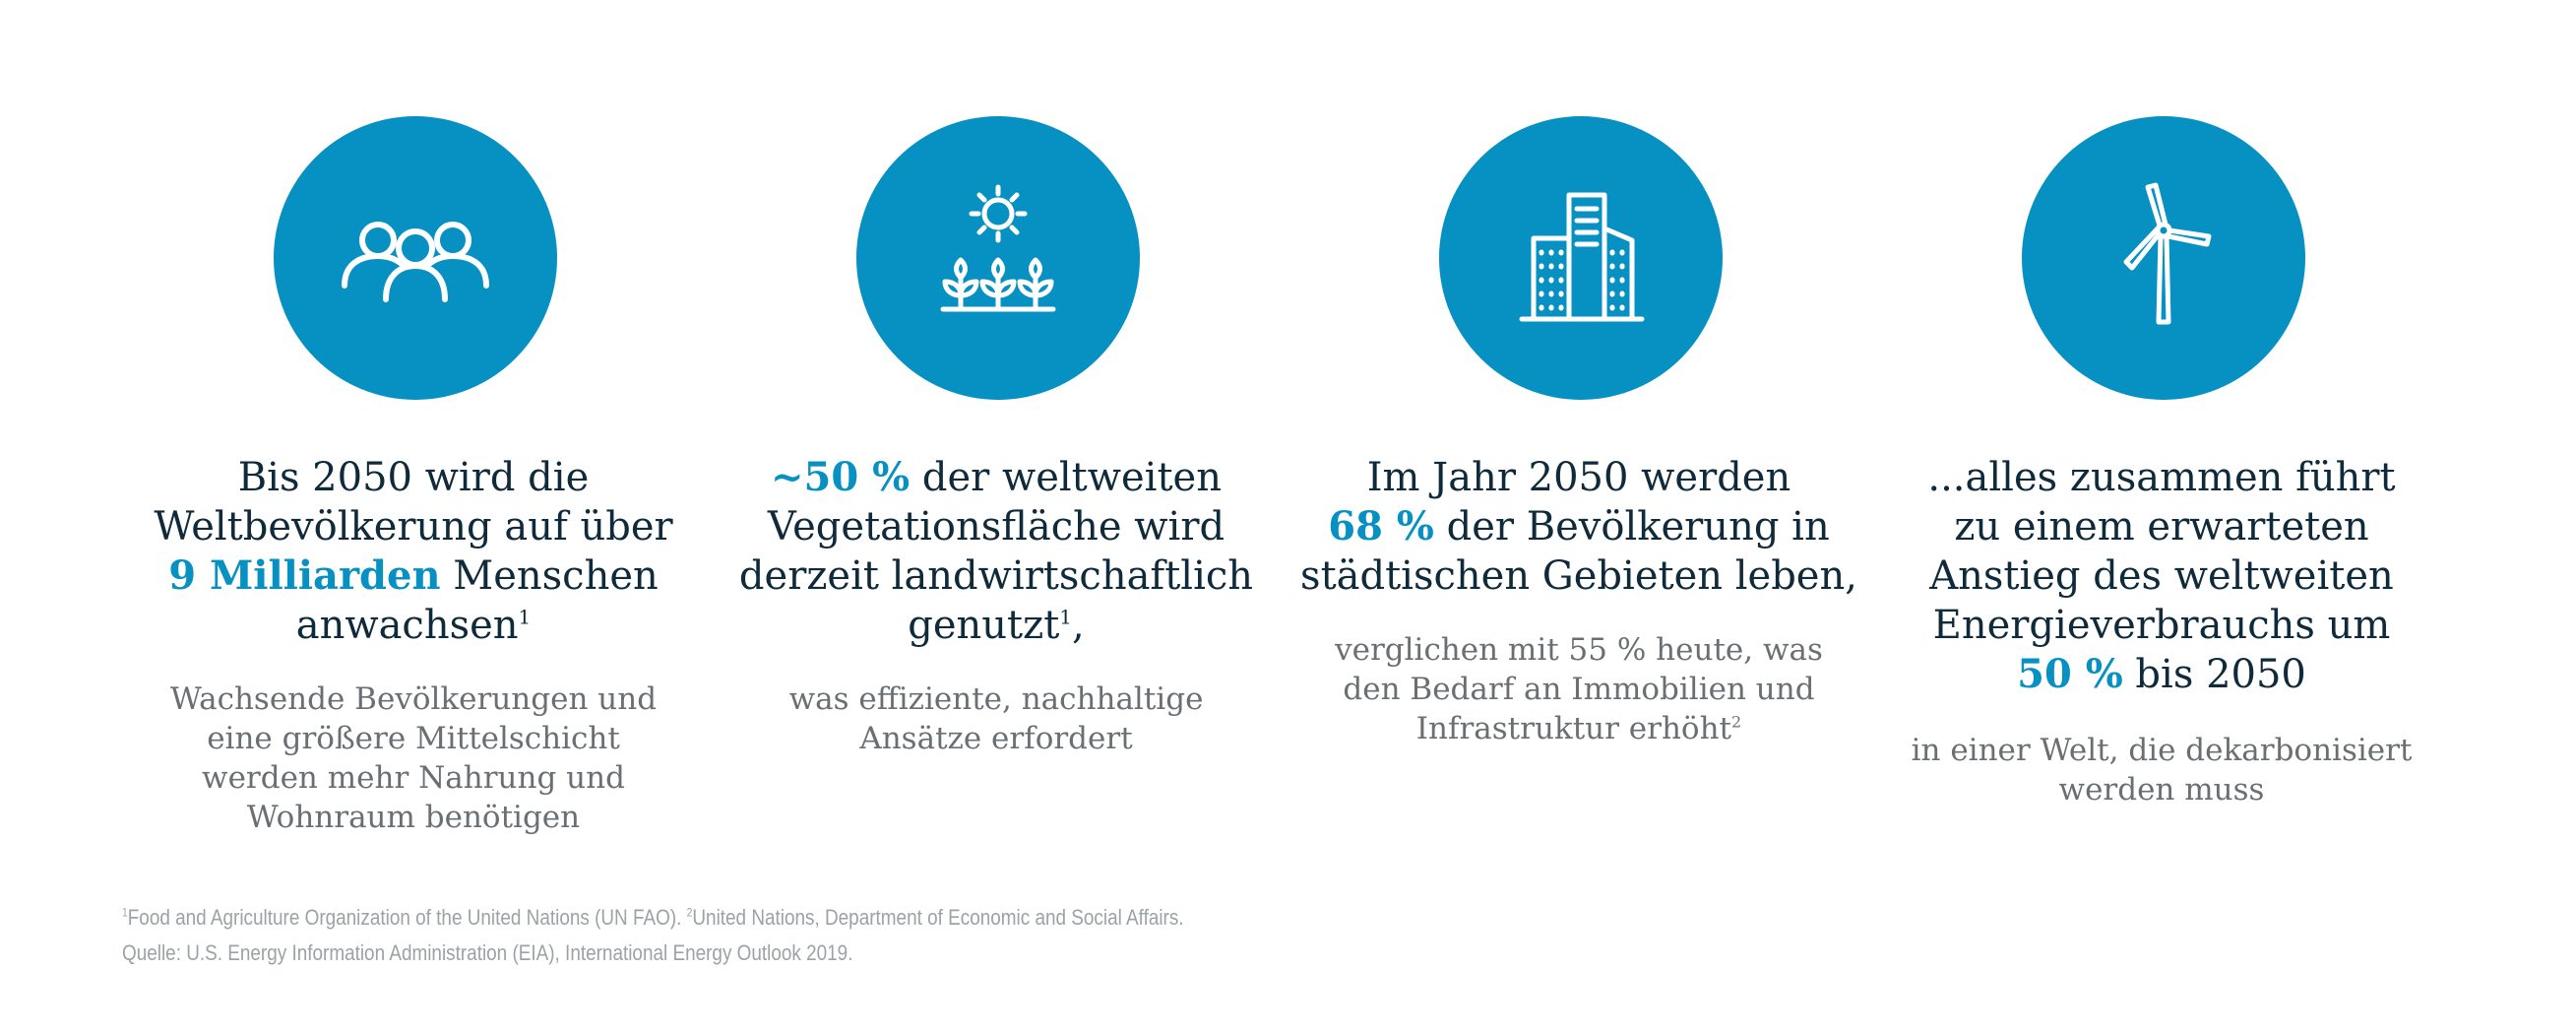 This screenshot has width=2576, height=1034. I want to click on headline-line: 68 % der Bevölkerung in, so click(1579, 526).